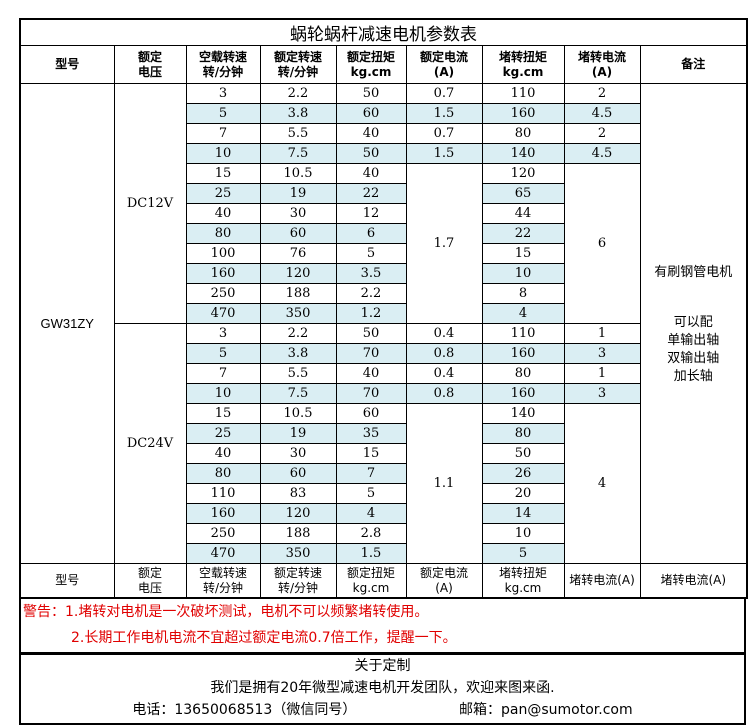 The width and height of the screenshot is (750, 725). What do you see at coordinates (523, 493) in the screenshot?
I see `stall-torque: 20` at bounding box center [523, 493].